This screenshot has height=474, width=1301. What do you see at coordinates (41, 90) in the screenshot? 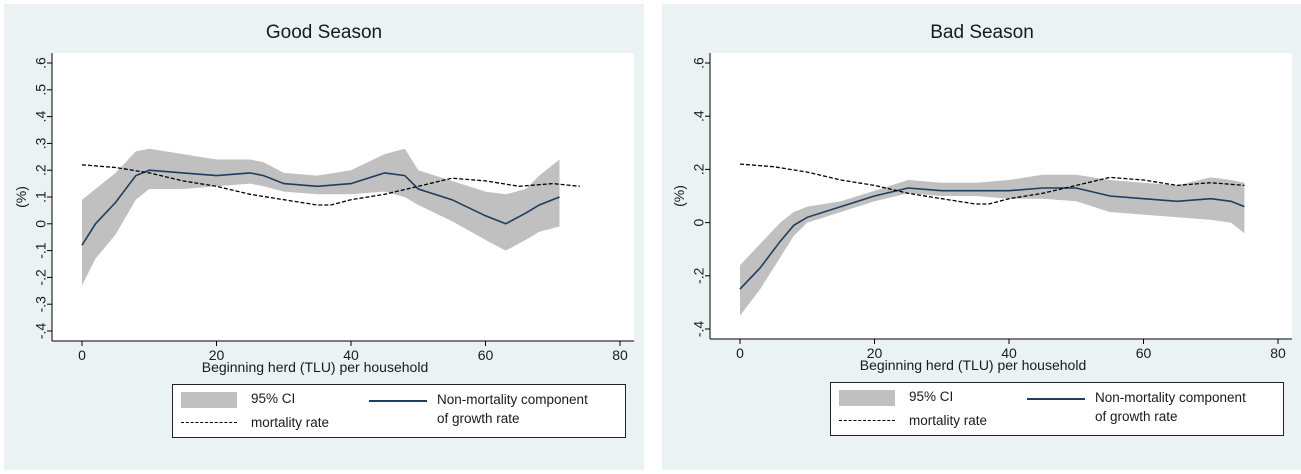
I see `y-tick-label: .5` at bounding box center [41, 90].